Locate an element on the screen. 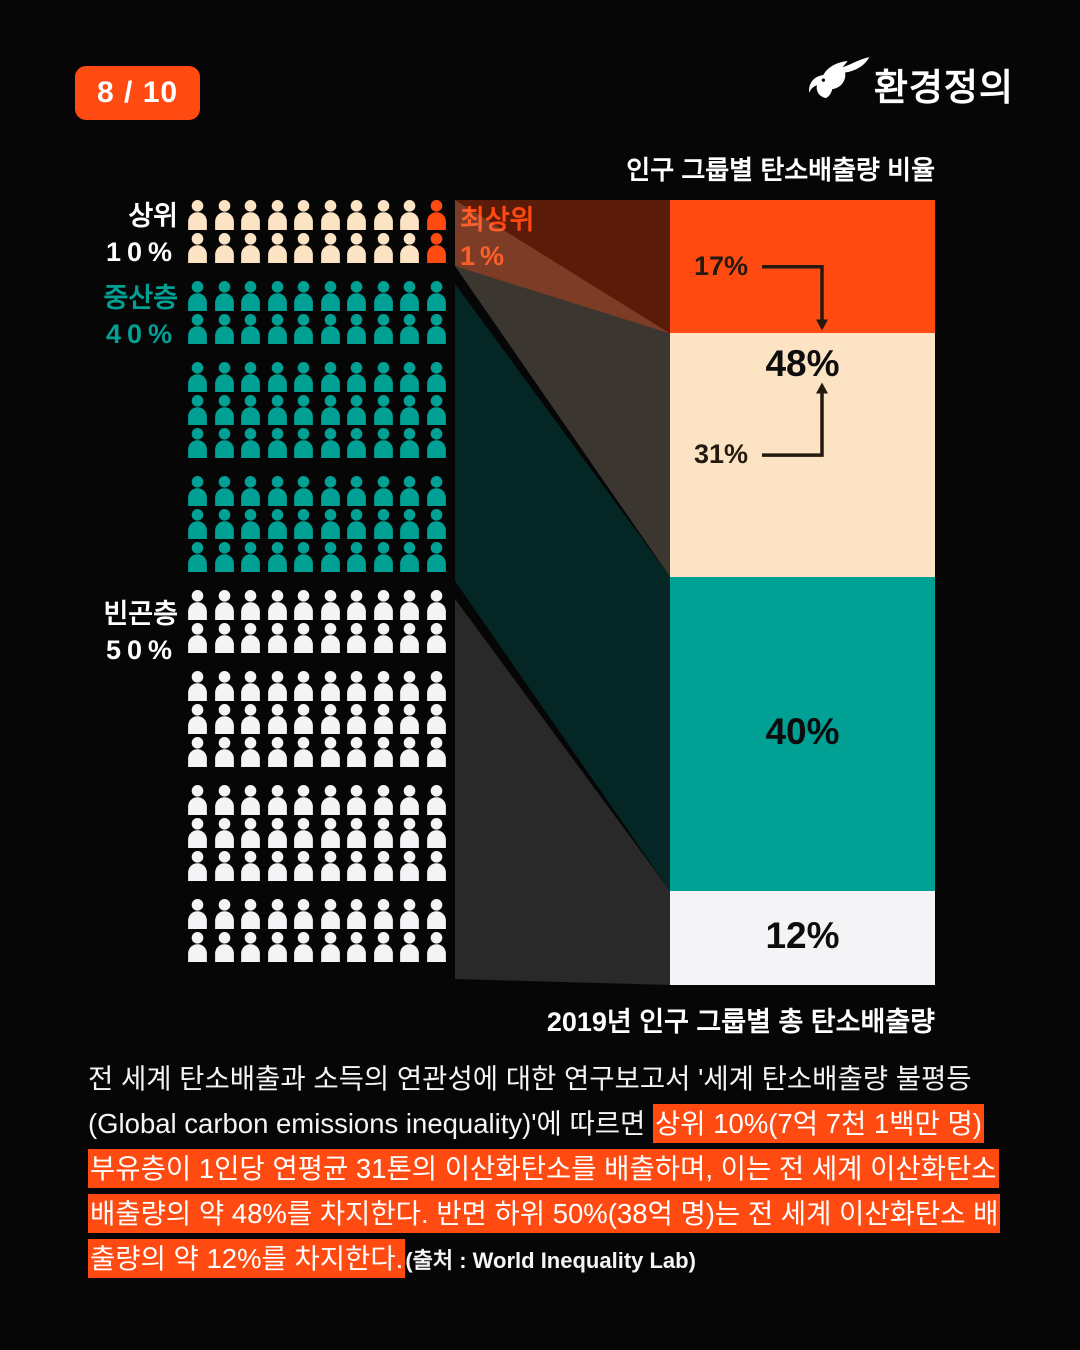 The width and height of the screenshot is (1080, 1350). group-label-bottom50-pct: 50% is located at coordinates (141, 650).